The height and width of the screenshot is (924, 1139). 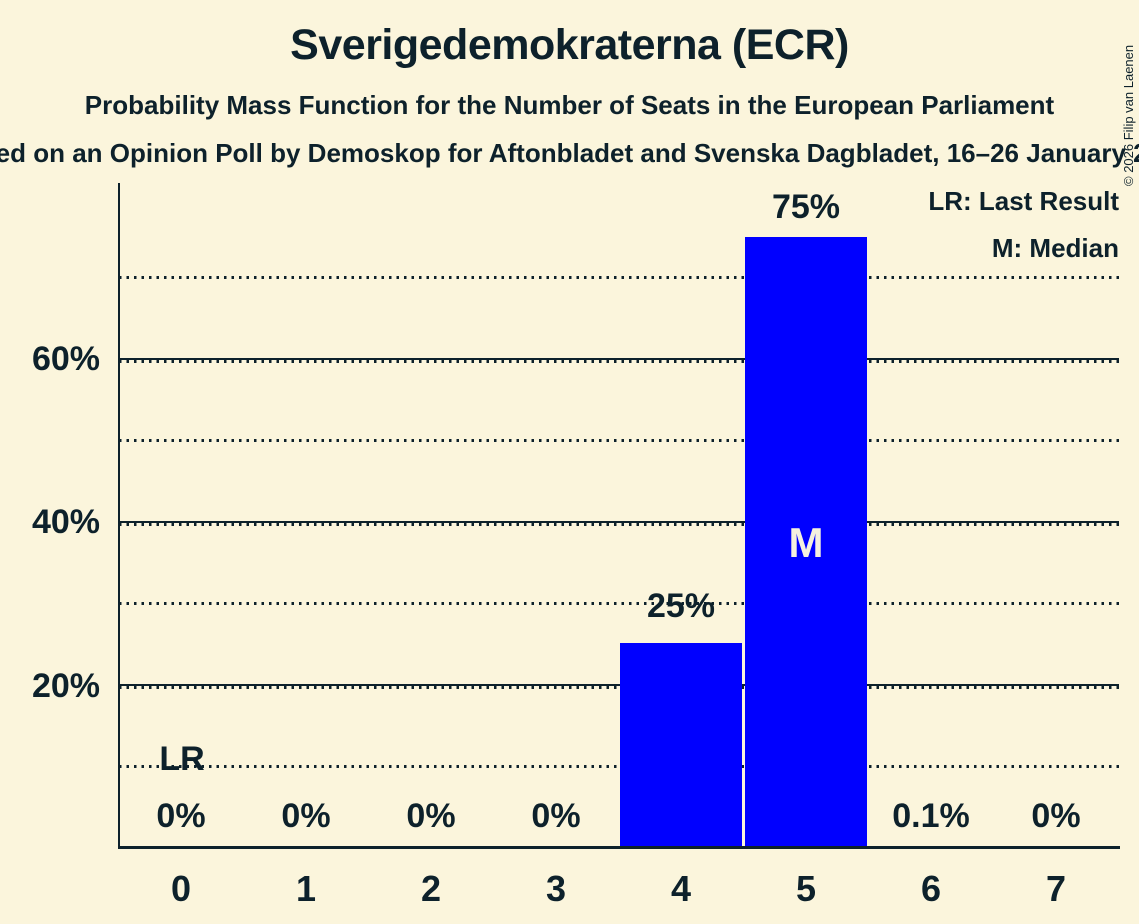 What do you see at coordinates (431, 888) in the screenshot?
I see `x-tick-2: 2` at bounding box center [431, 888].